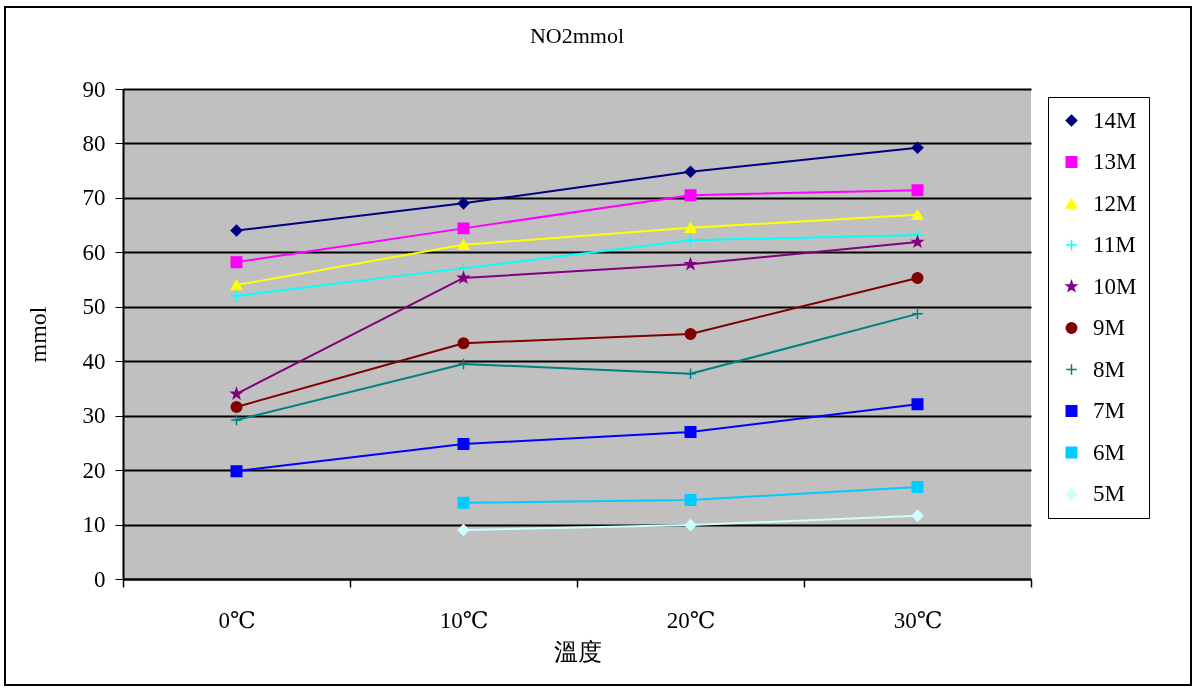 The height and width of the screenshot is (691, 1198). Describe the element at coordinates (100, 579) in the screenshot. I see `y-tick-label: 0` at that location.